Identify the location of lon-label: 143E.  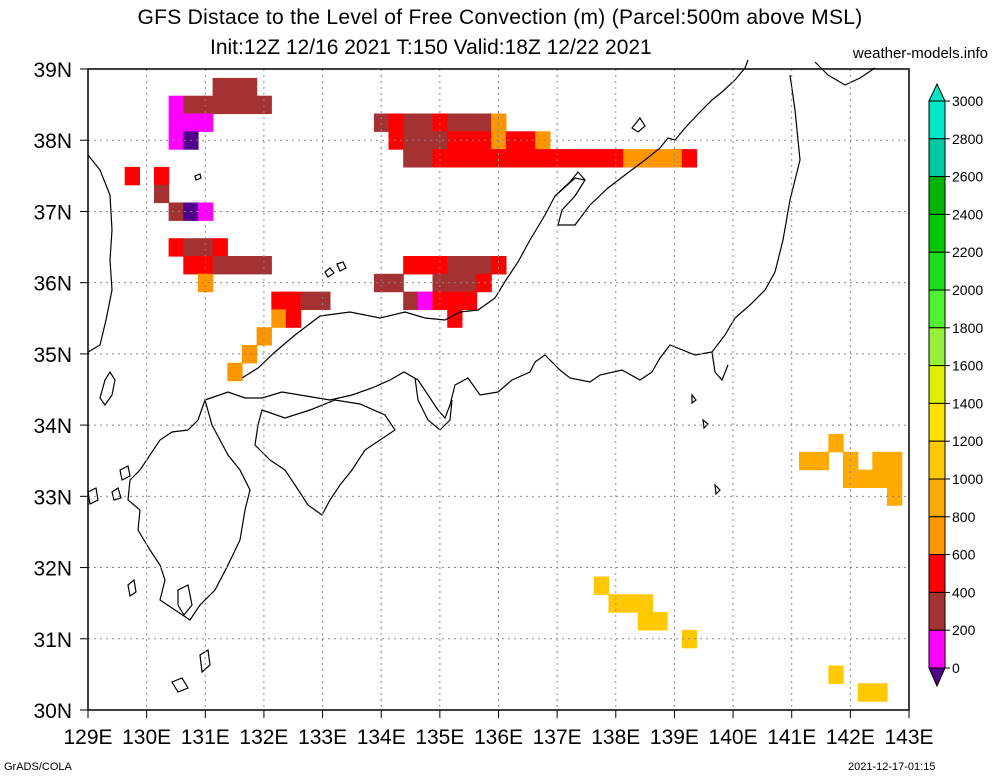
(908, 737).